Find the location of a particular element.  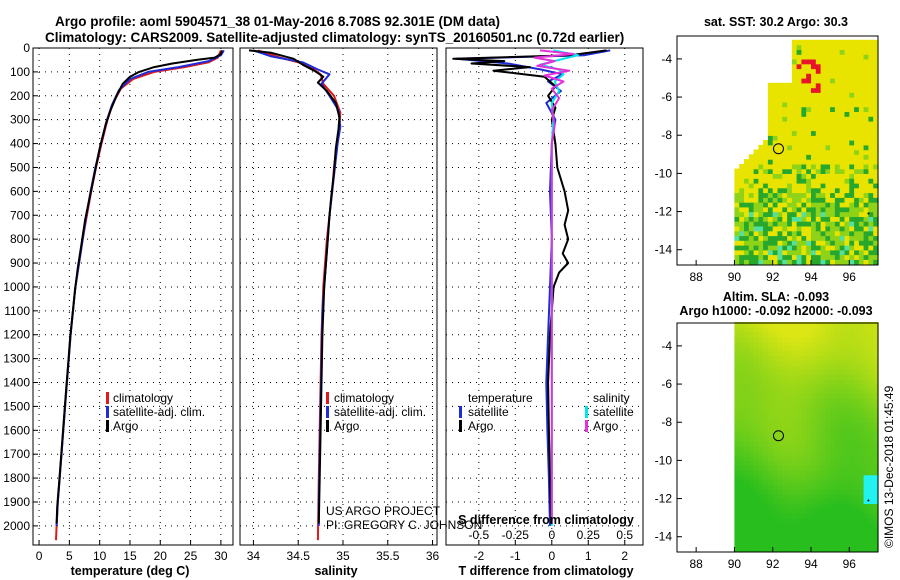

y-tick-label: 300 is located at coordinates (20, 120).